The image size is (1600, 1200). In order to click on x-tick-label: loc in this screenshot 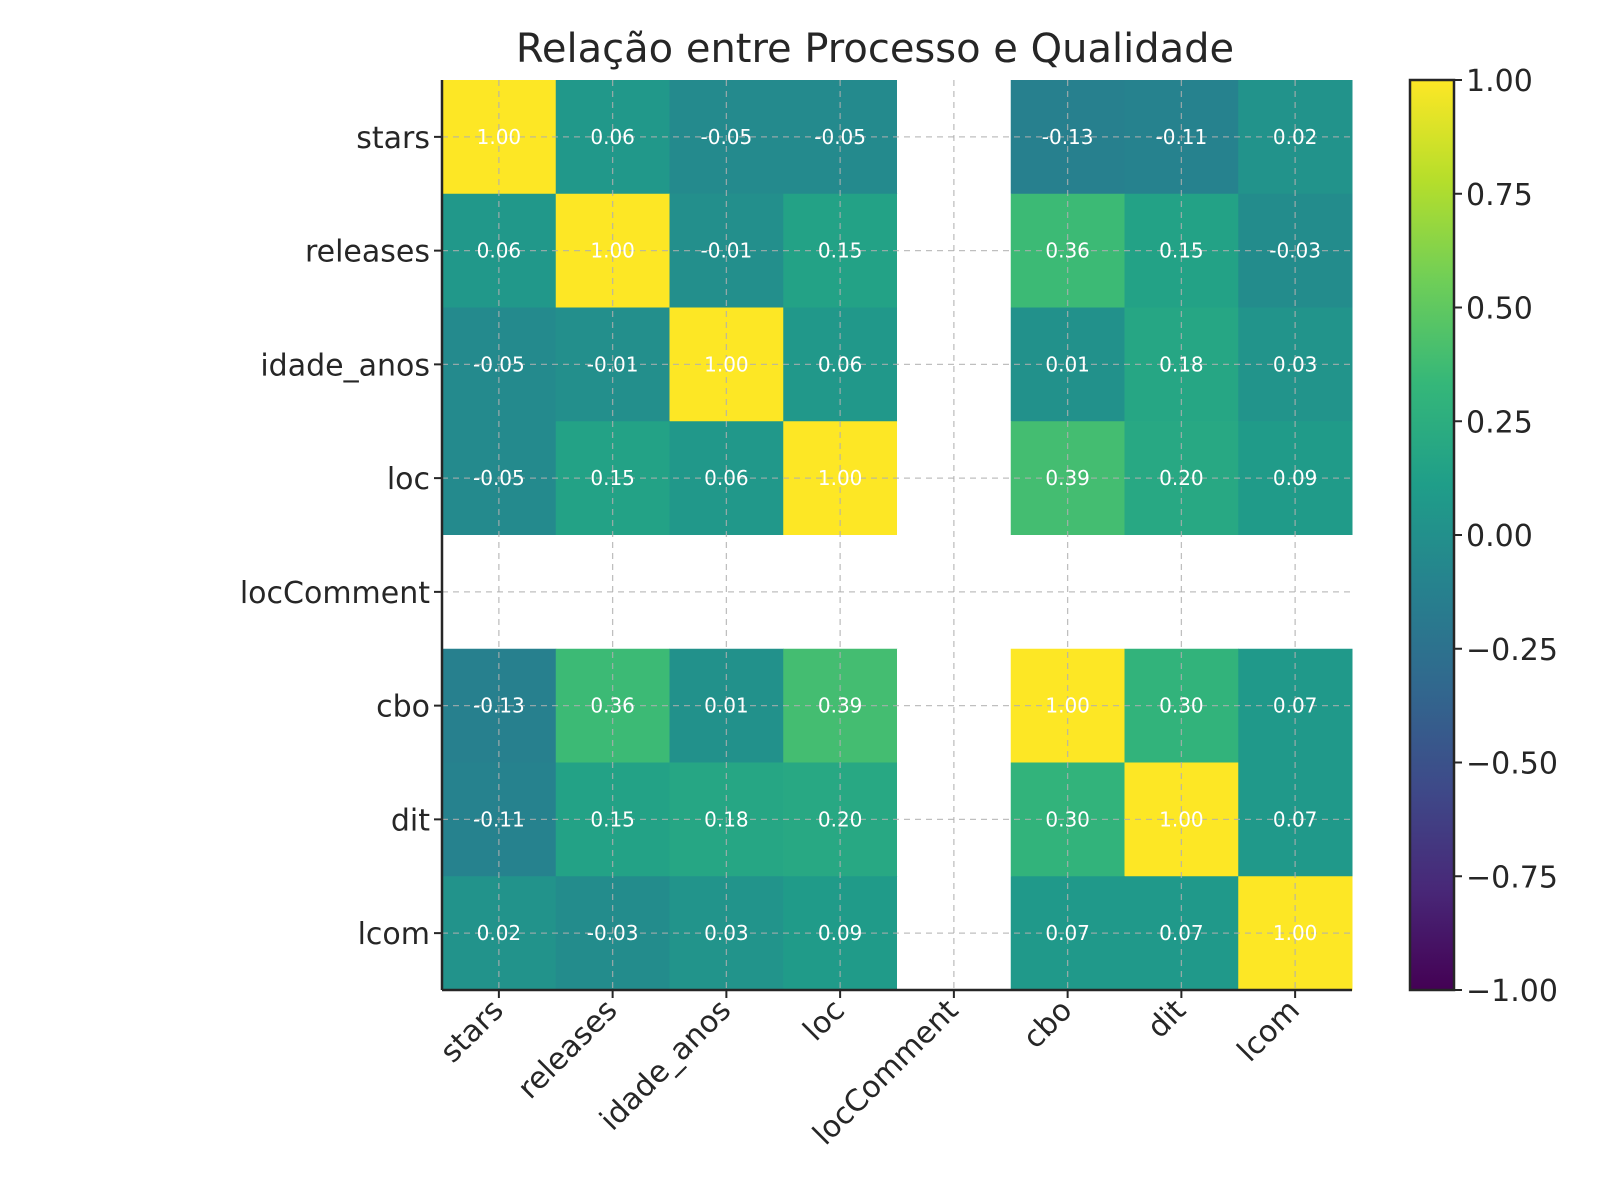, I will do `click(823, 1020)`.